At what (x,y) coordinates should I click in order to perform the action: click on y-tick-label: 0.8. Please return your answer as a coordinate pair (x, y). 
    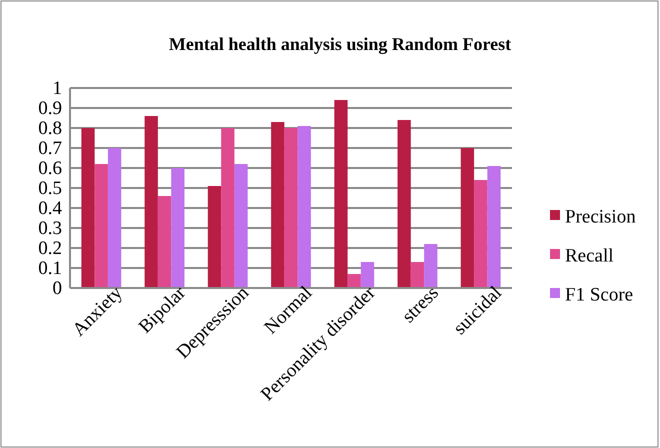
    Looking at the image, I should click on (50, 129).